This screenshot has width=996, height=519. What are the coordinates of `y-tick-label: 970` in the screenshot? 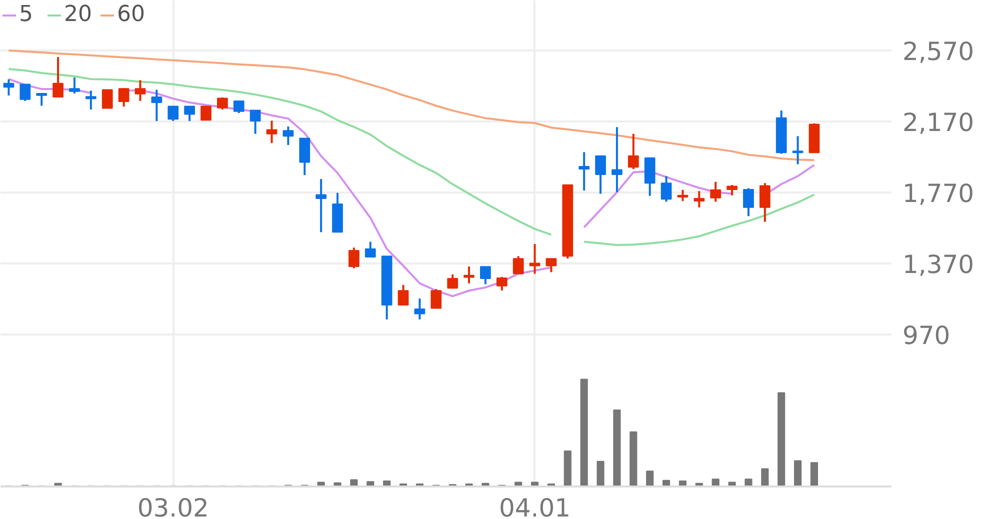 It's located at (926, 335).